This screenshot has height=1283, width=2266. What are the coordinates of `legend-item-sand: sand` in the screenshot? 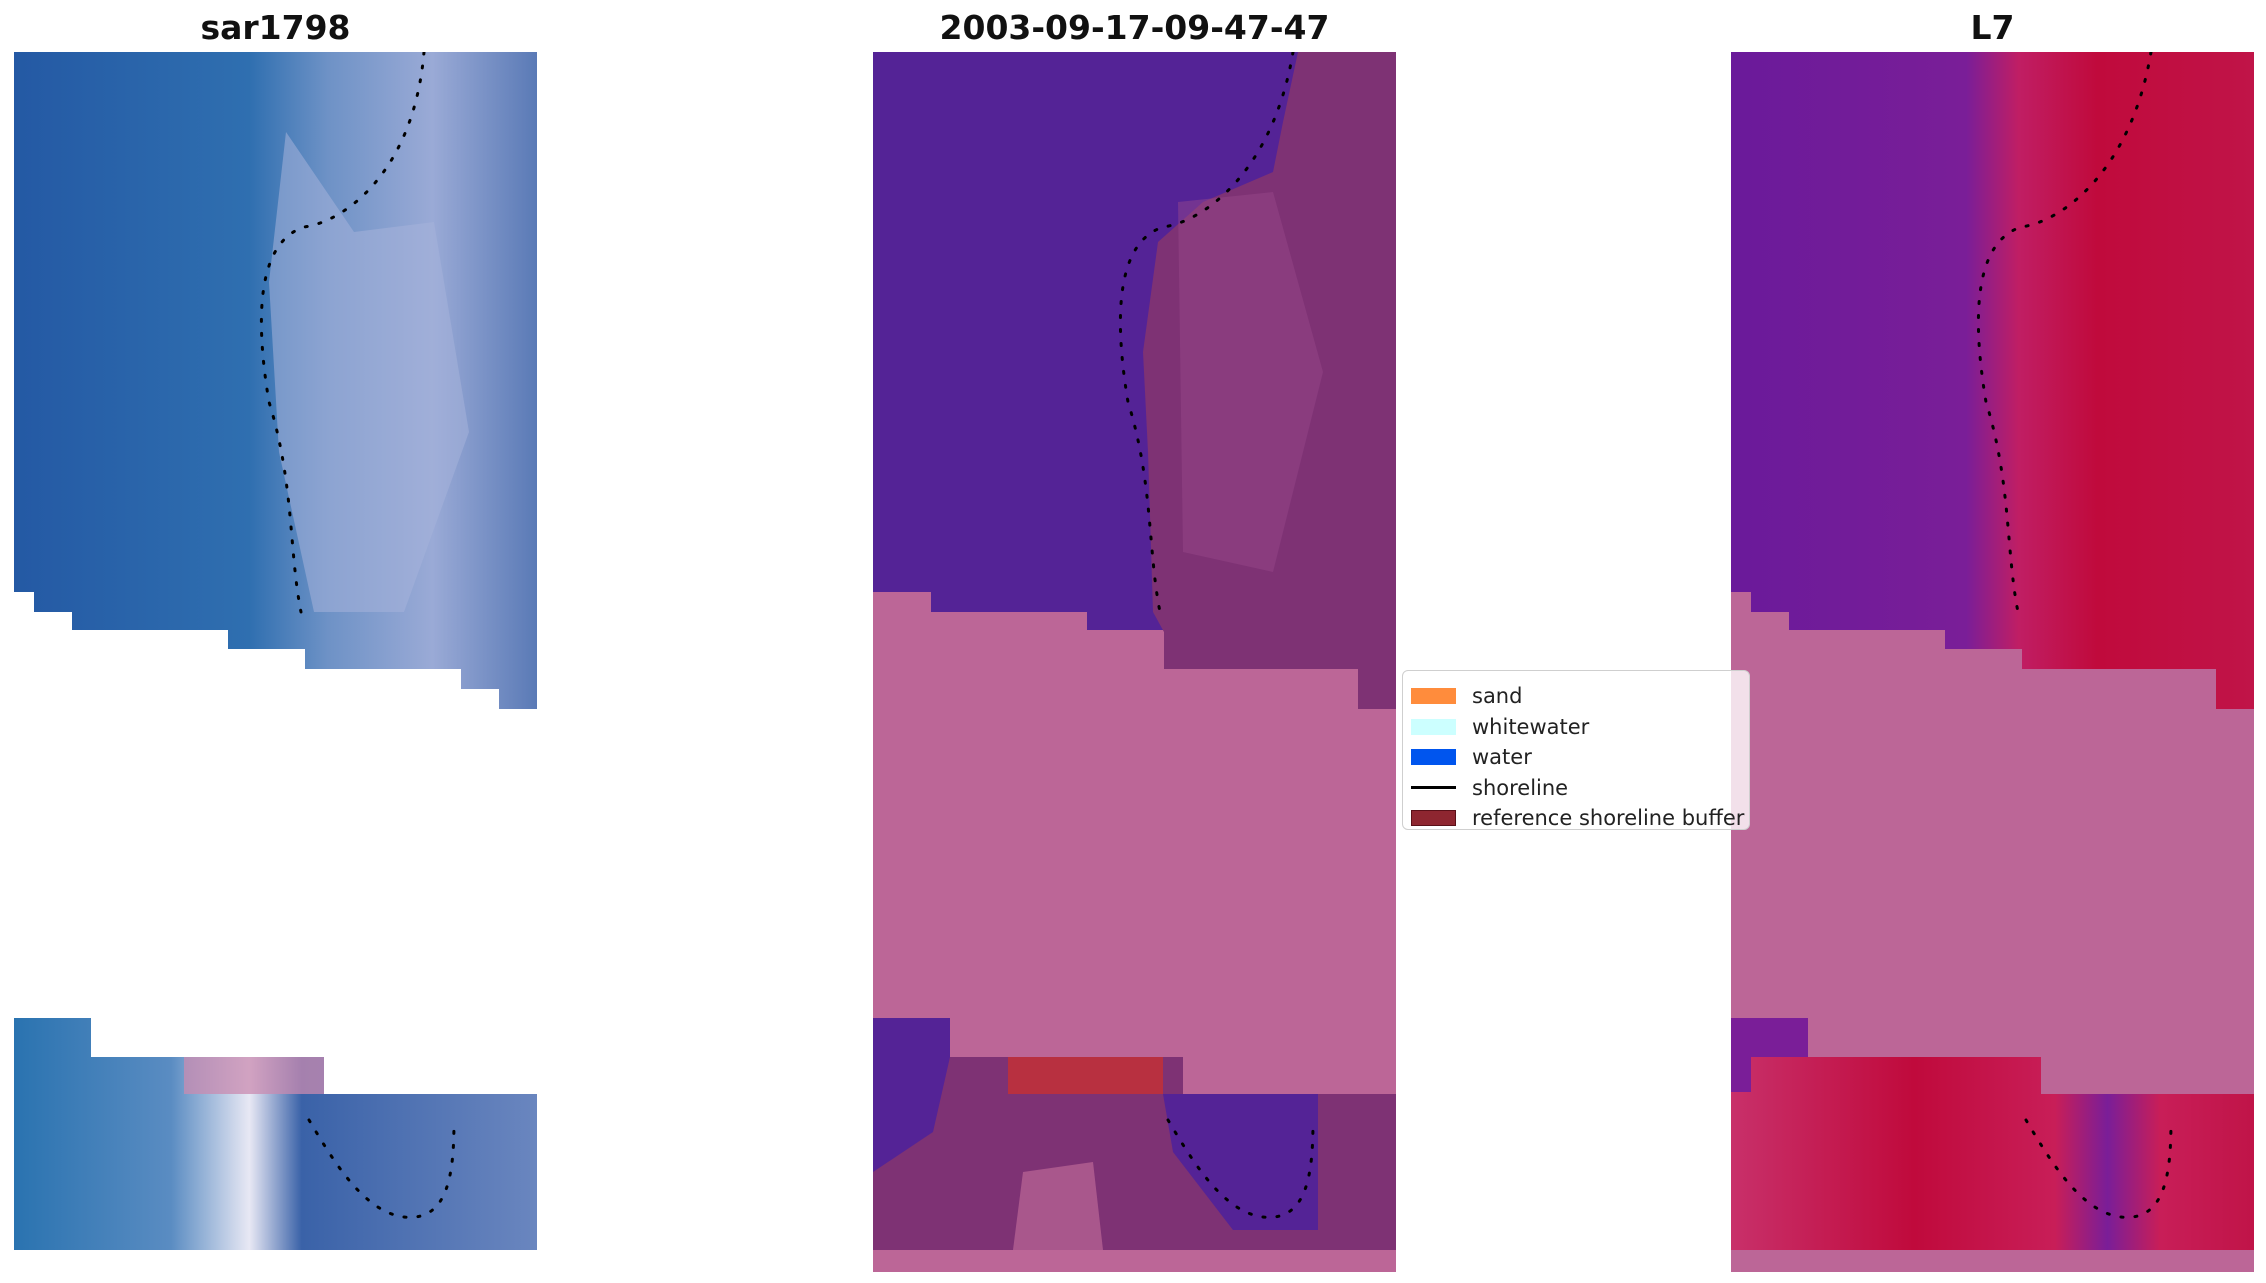 It's located at (1575, 696).